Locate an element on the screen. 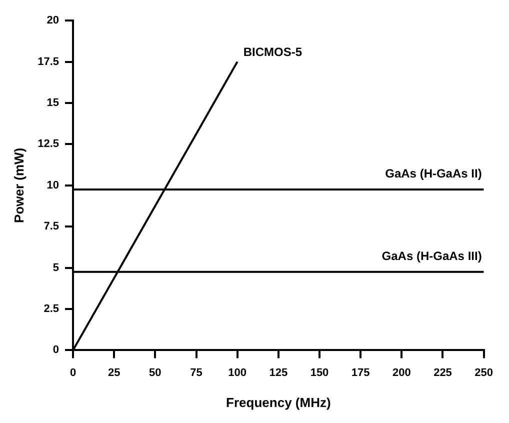 The width and height of the screenshot is (509, 423). x-tick-label: 200 is located at coordinates (401, 372).